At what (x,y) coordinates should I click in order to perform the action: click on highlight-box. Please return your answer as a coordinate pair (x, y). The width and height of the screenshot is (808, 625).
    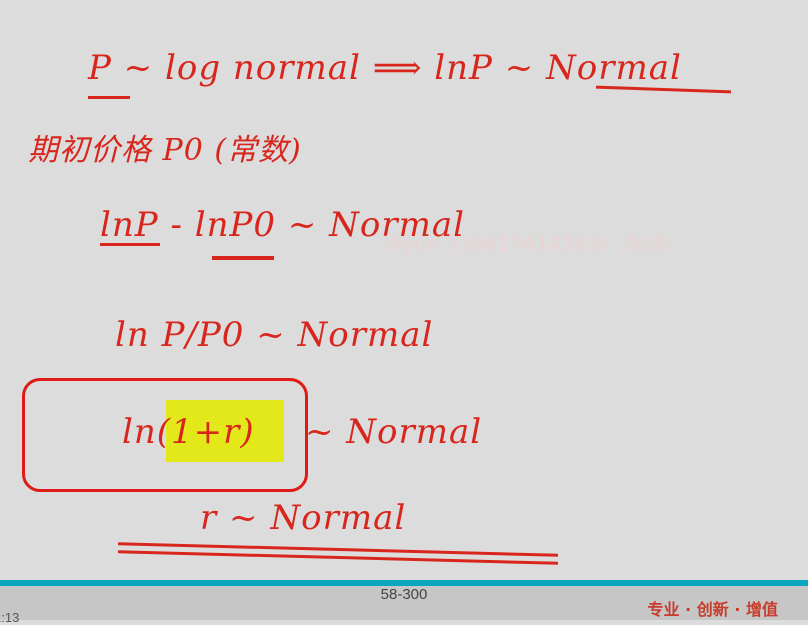
    Looking at the image, I should click on (165, 435).